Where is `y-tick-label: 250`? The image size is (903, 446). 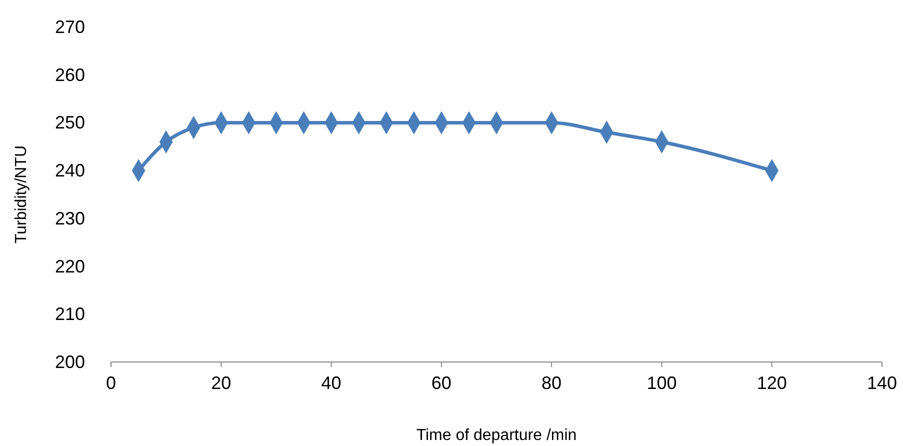 y-tick-label: 250 is located at coordinates (69, 122).